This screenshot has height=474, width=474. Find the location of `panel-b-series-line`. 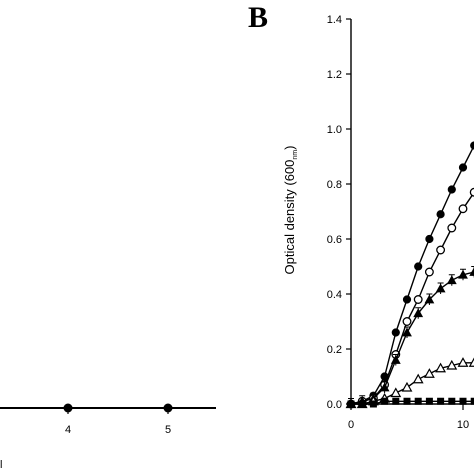

panel-b-series-line is located at coordinates (412, 274).